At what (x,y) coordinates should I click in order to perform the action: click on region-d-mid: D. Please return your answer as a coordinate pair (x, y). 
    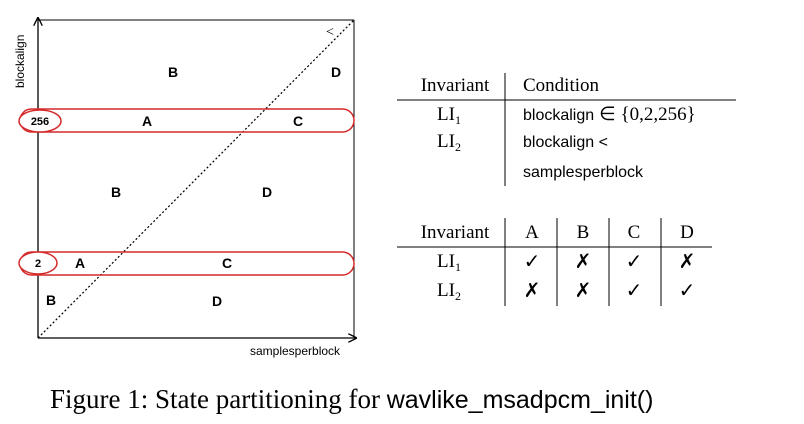
    Looking at the image, I should click on (267, 192).